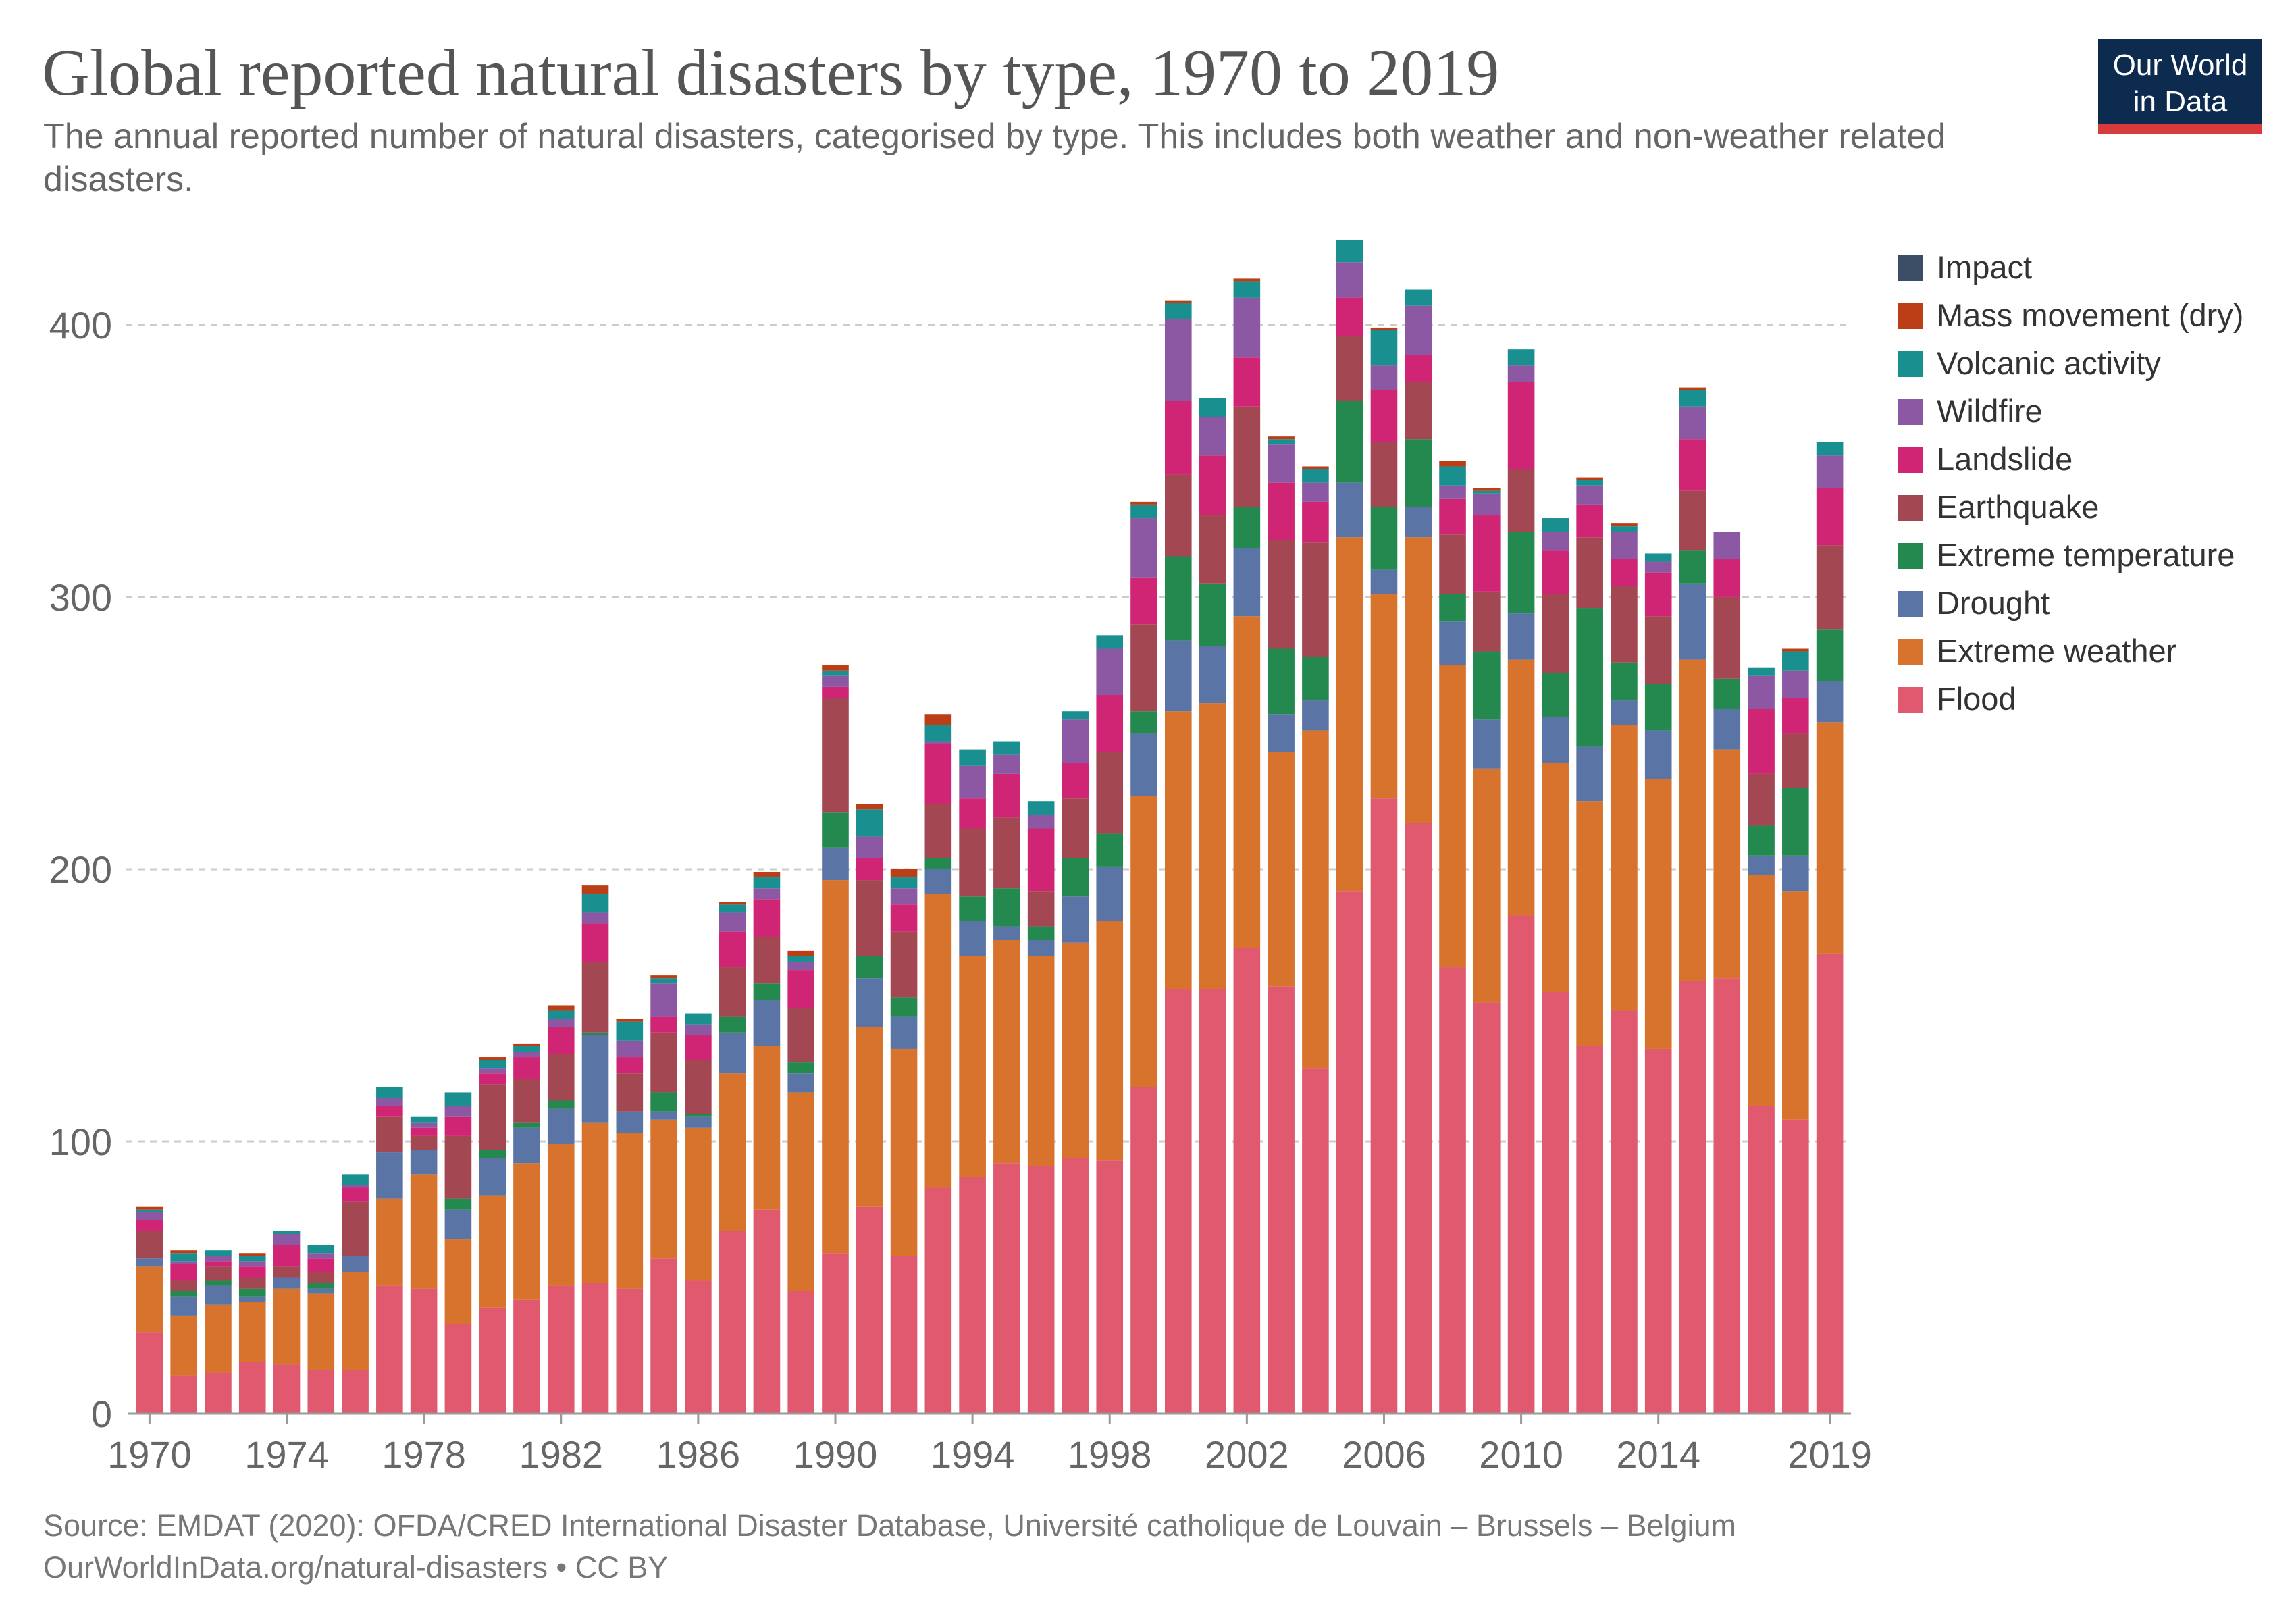 The width and height of the screenshot is (2296, 1621). What do you see at coordinates (1795, 650) in the screenshot?
I see `bar-mass-movement-dry-2018` at bounding box center [1795, 650].